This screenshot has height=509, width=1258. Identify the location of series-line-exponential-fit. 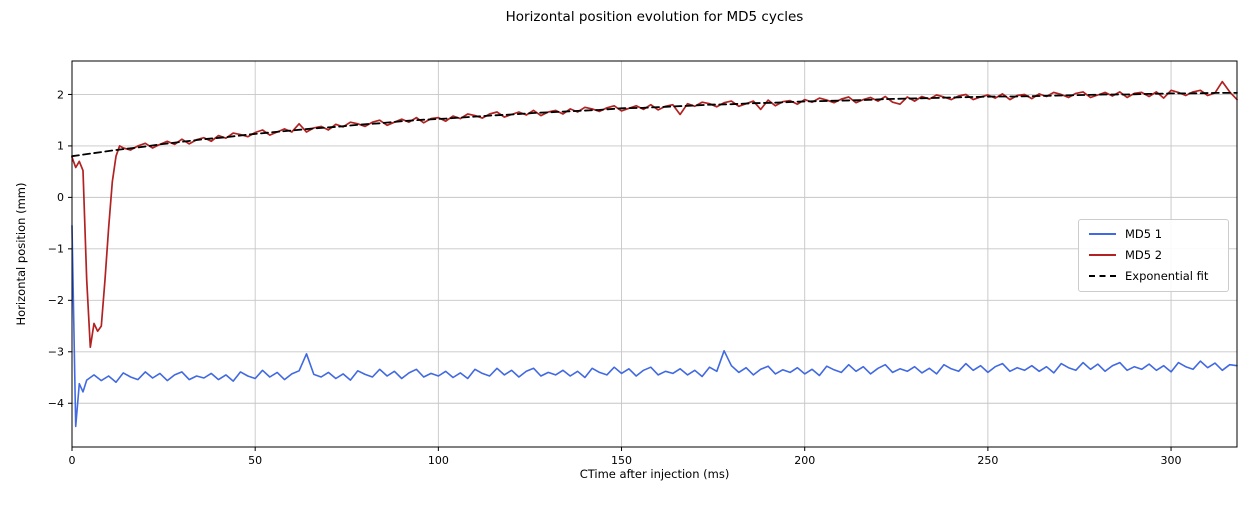
(654, 125).